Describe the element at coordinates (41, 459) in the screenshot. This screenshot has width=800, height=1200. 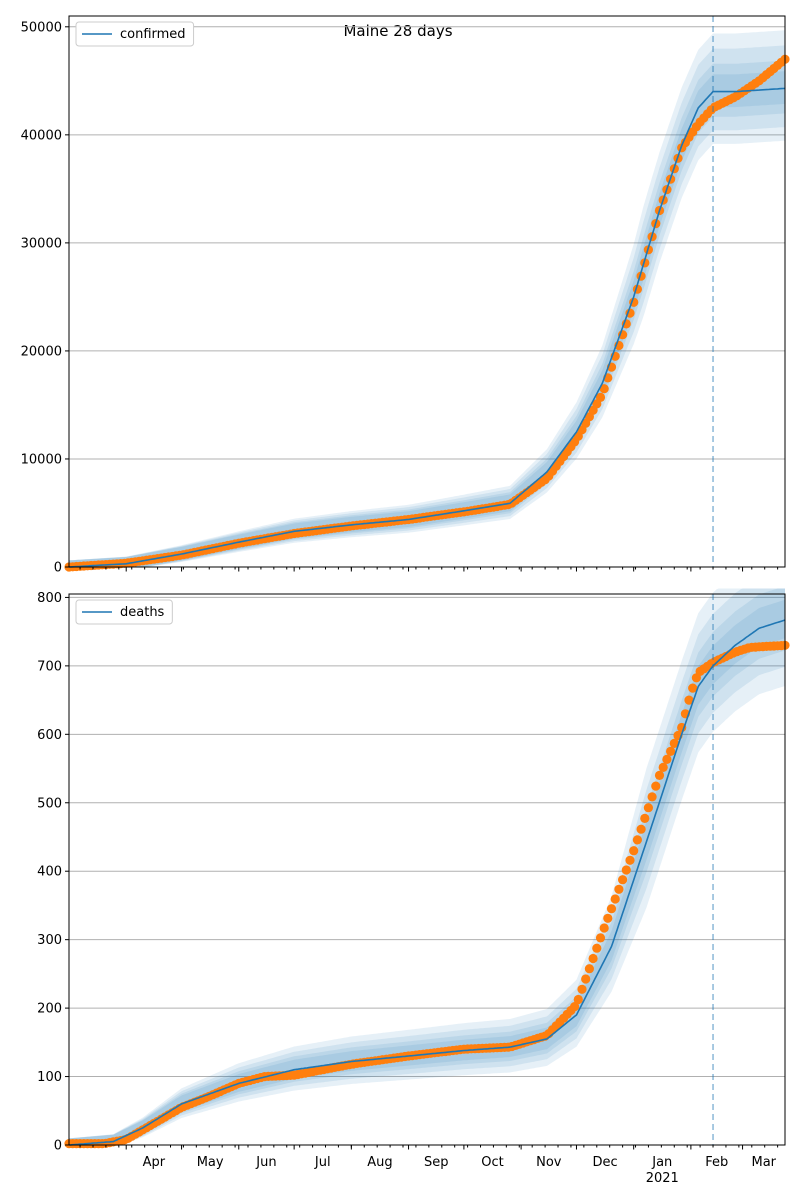
I see `confirmed-y-tick-label-1: 10000` at that location.